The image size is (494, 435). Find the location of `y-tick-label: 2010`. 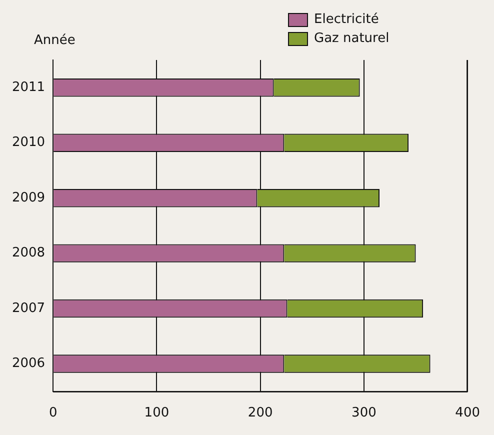

y-tick-label: 2010 is located at coordinates (29, 142).